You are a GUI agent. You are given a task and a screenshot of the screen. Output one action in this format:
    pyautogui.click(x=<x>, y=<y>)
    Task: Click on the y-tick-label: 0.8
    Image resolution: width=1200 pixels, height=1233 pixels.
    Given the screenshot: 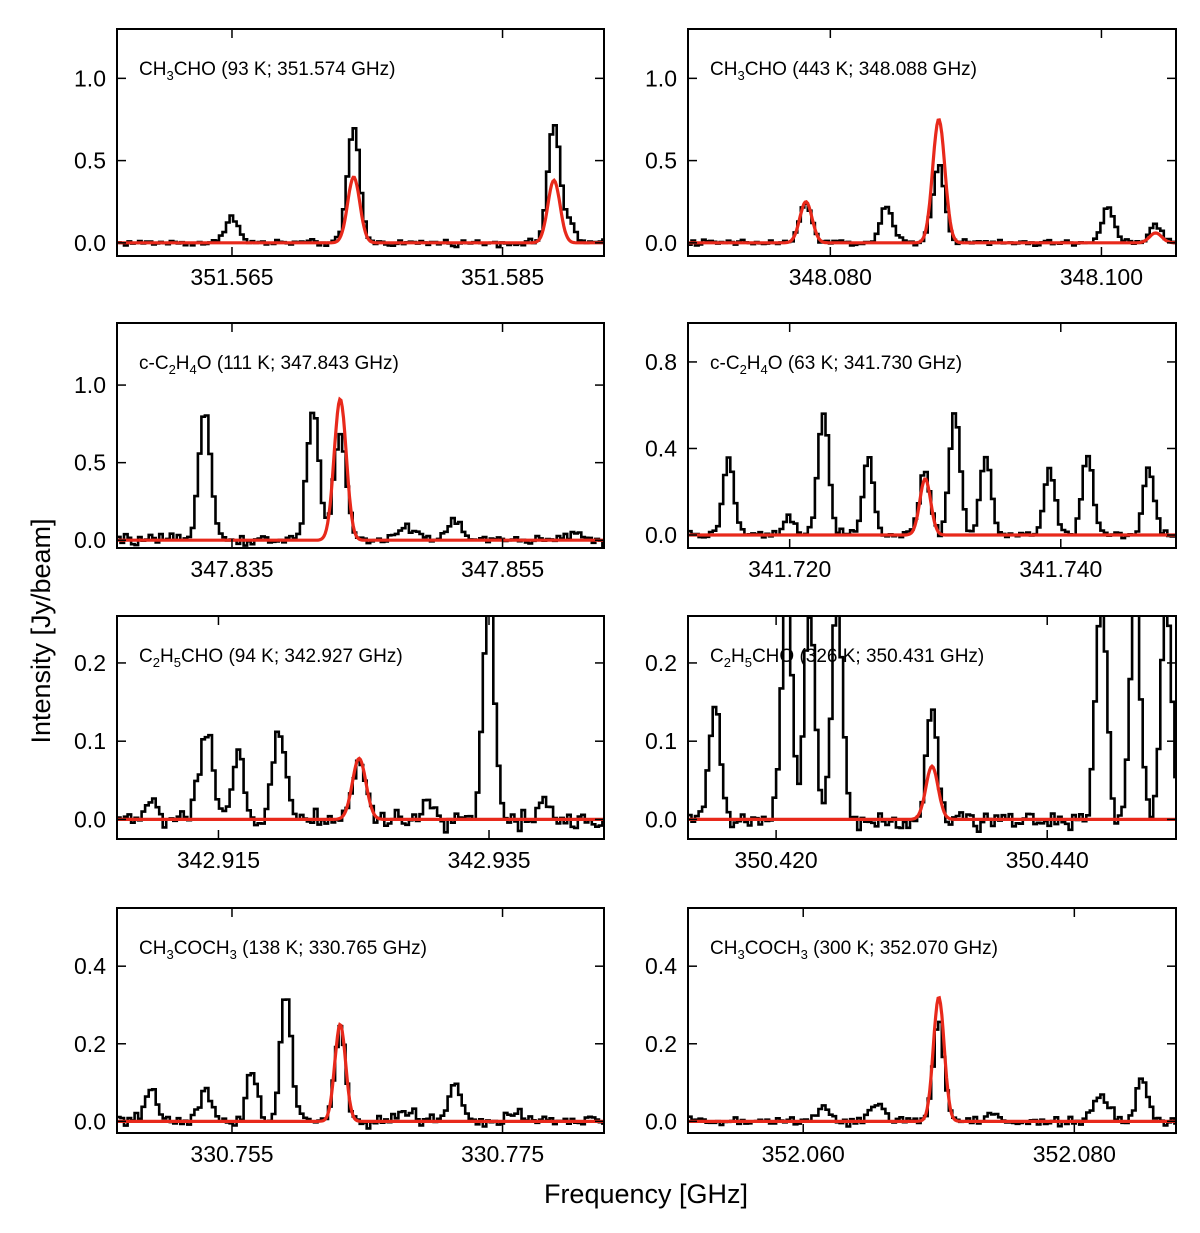 What is the action you would take?
    pyautogui.click(x=661, y=362)
    